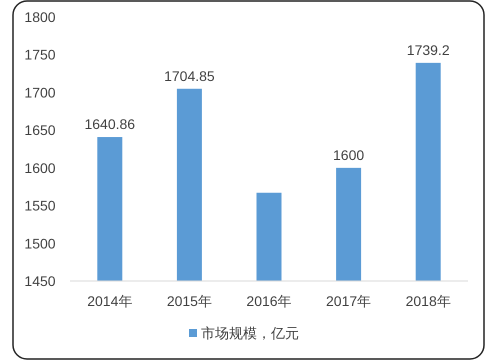 The image size is (500, 362). What do you see at coordinates (428, 301) in the screenshot?
I see `x-tick-label: 2018年` at bounding box center [428, 301].